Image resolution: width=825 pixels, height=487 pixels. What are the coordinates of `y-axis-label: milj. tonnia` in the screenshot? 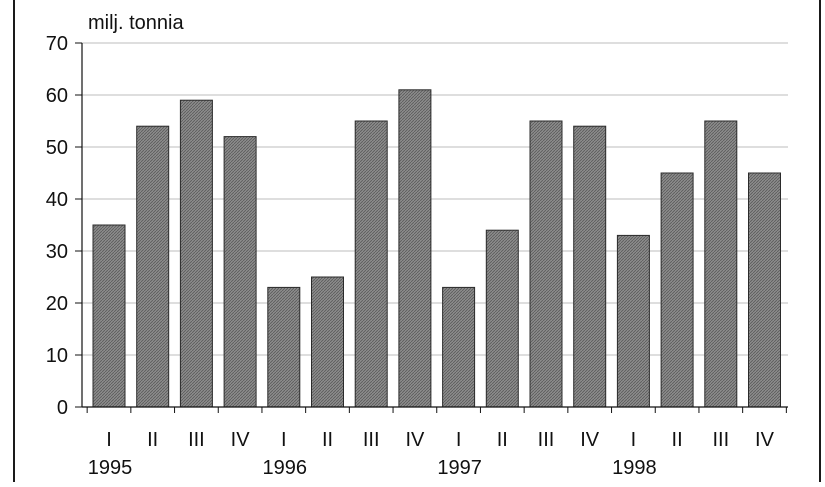 It's located at (136, 23).